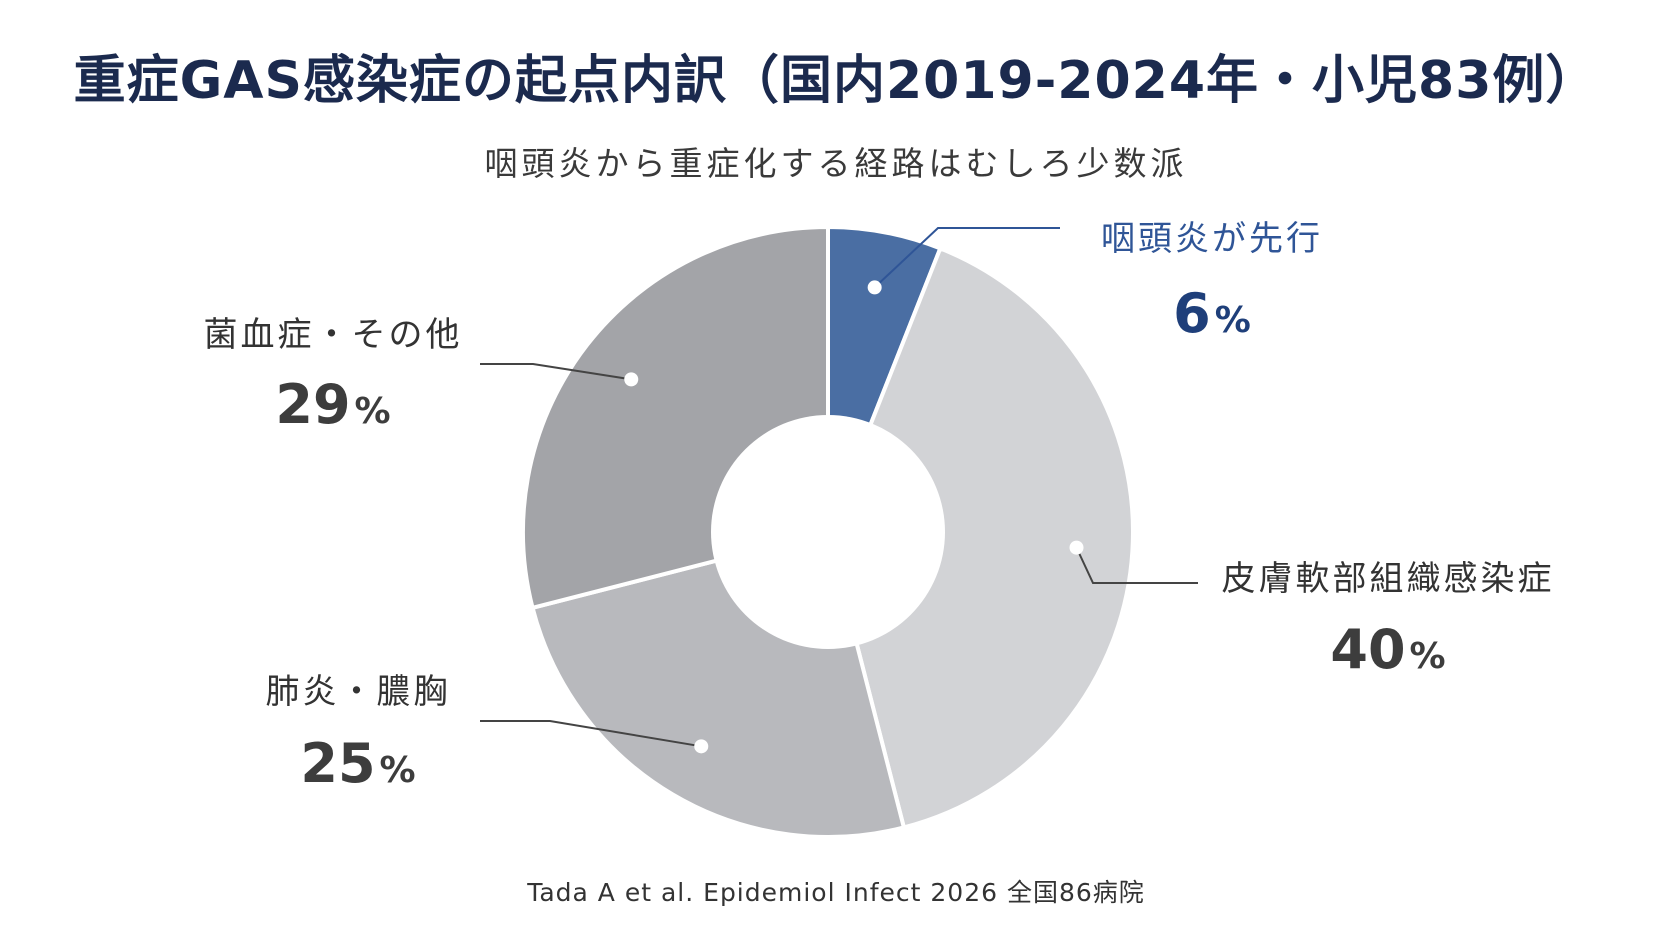 The height and width of the screenshot is (941, 1672). Describe the element at coordinates (836, 163) in the screenshot. I see `chart-subtitle: 咽頭炎から重症化する経路はむしろ少数派` at that location.